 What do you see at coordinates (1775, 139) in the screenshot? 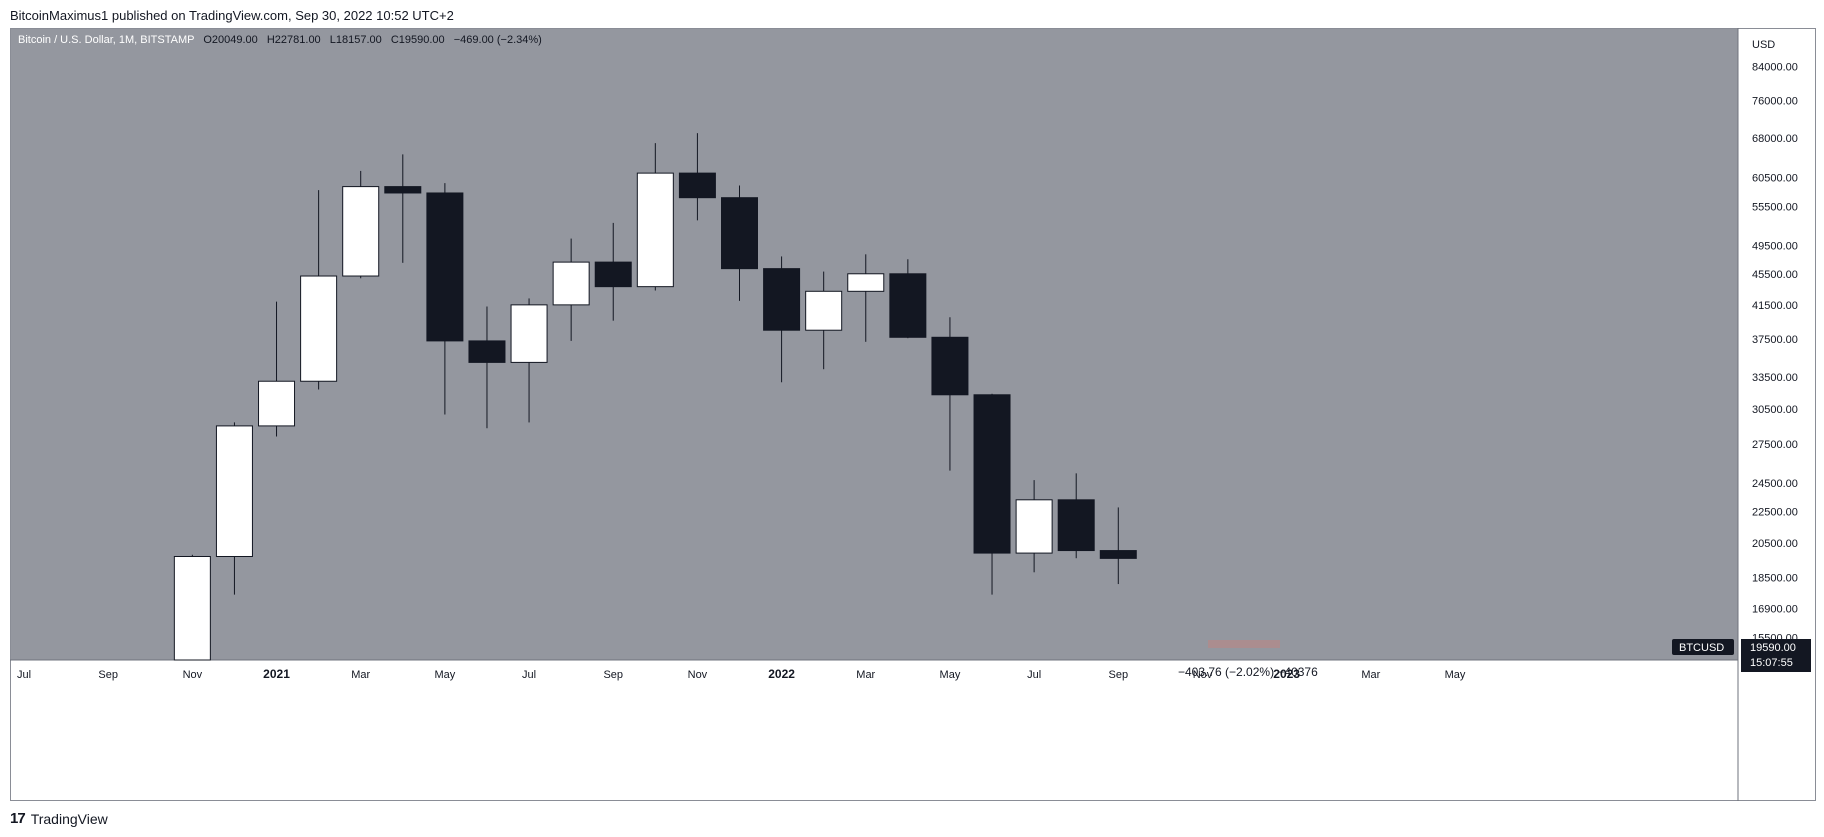
I see `price-tick-label: 68000.00` at bounding box center [1775, 139].